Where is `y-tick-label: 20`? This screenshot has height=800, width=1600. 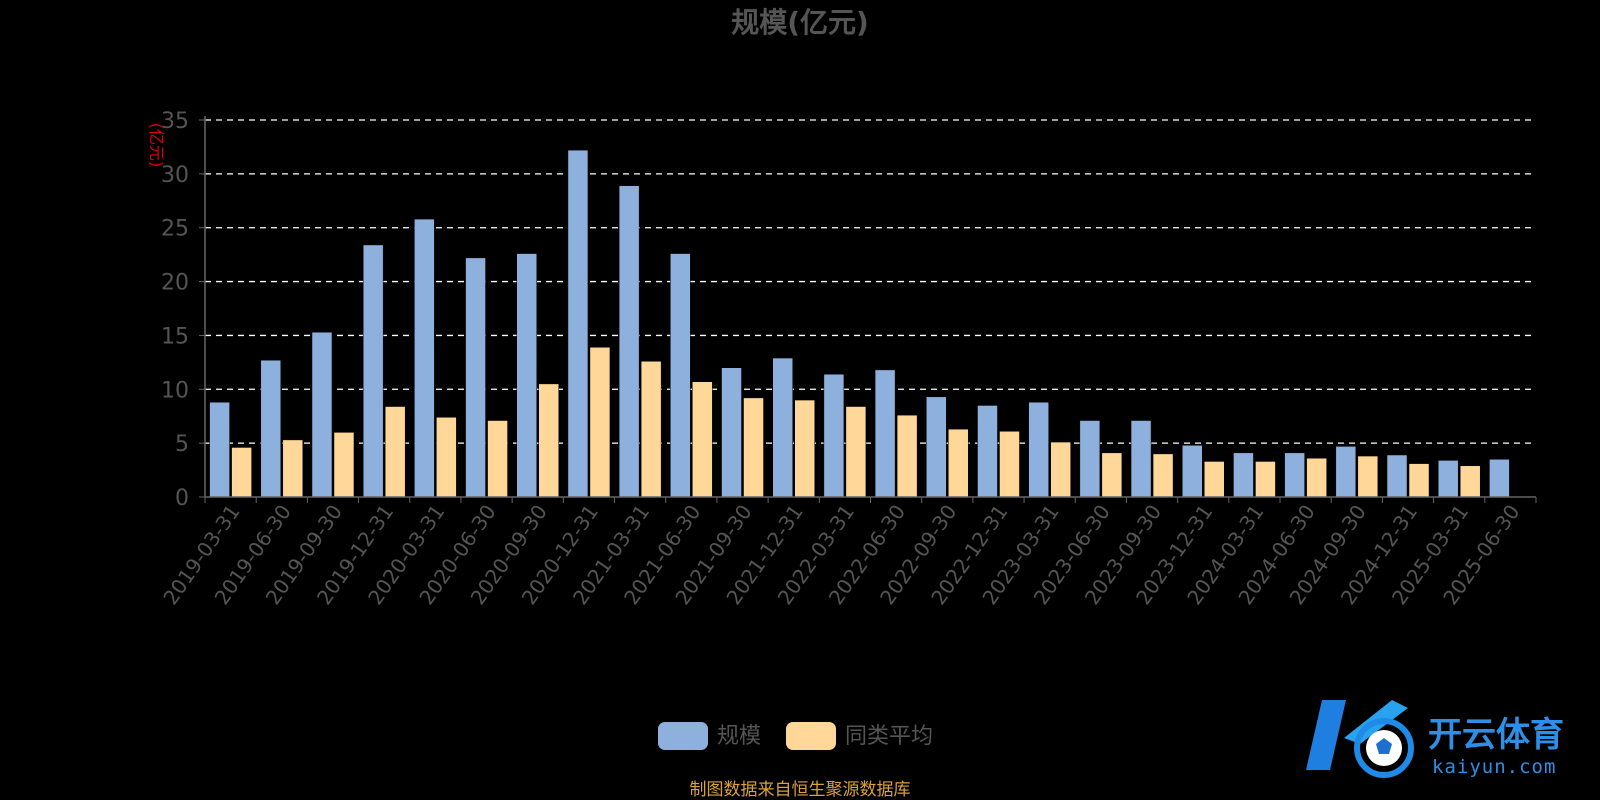 y-tick-label: 20 is located at coordinates (175, 283).